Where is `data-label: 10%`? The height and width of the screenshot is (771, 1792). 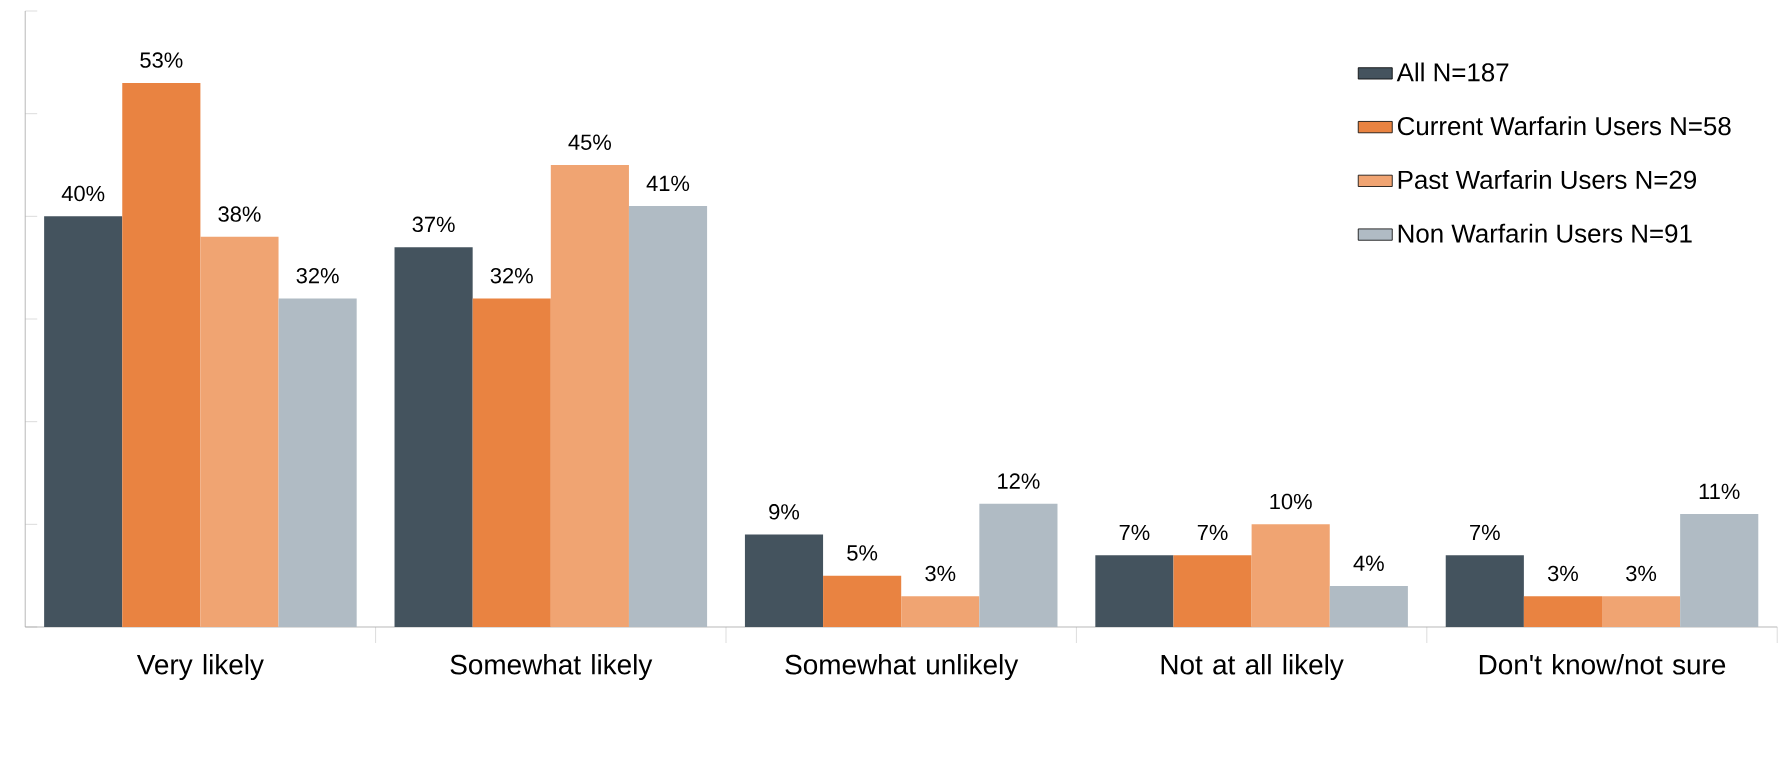 data-label: 10% is located at coordinates (1291, 501).